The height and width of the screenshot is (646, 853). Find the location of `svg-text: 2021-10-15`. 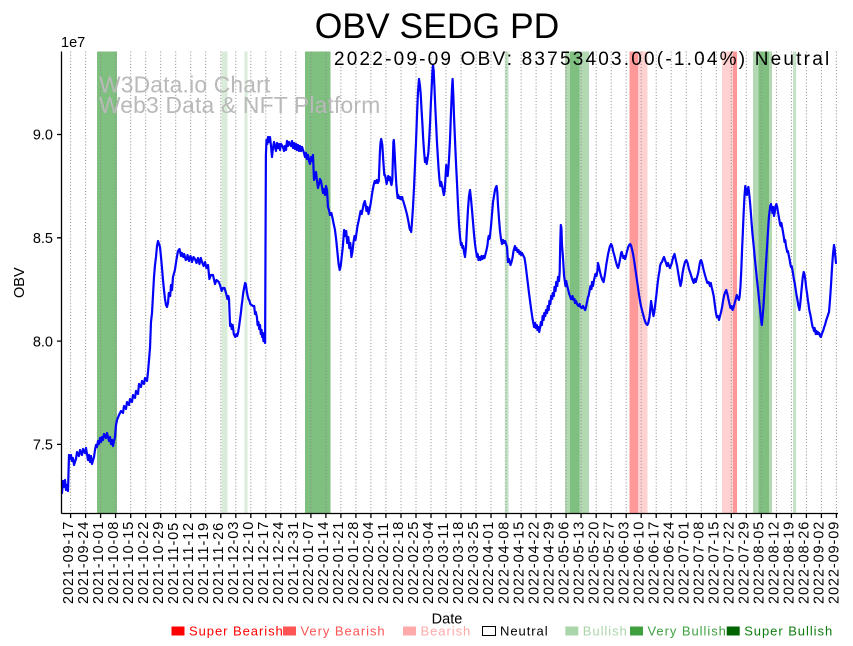

svg-text: 2021-10-15 is located at coordinates (129, 562).